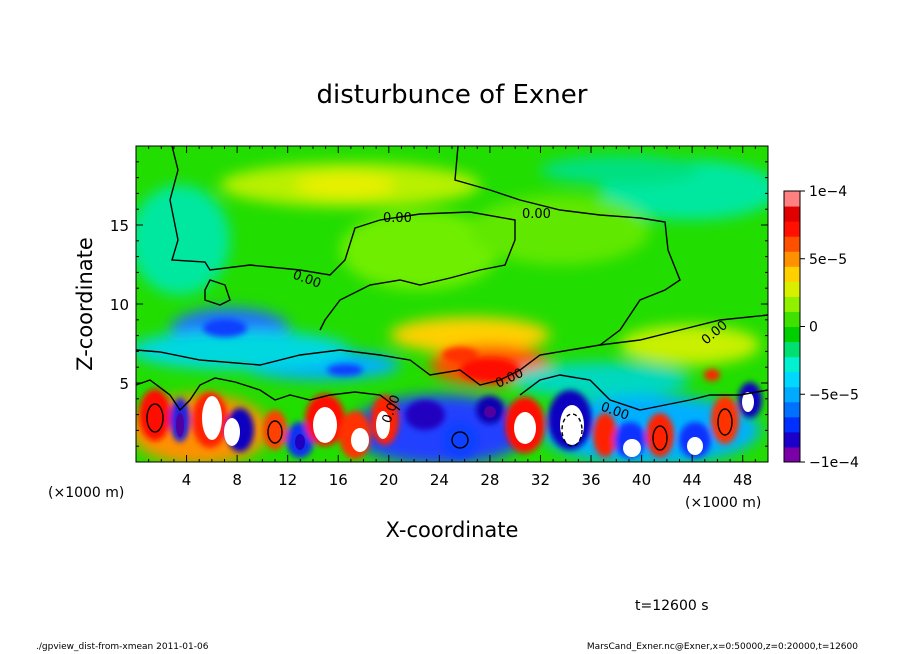  I want to click on right-cyan-mid, so click(600, 380).